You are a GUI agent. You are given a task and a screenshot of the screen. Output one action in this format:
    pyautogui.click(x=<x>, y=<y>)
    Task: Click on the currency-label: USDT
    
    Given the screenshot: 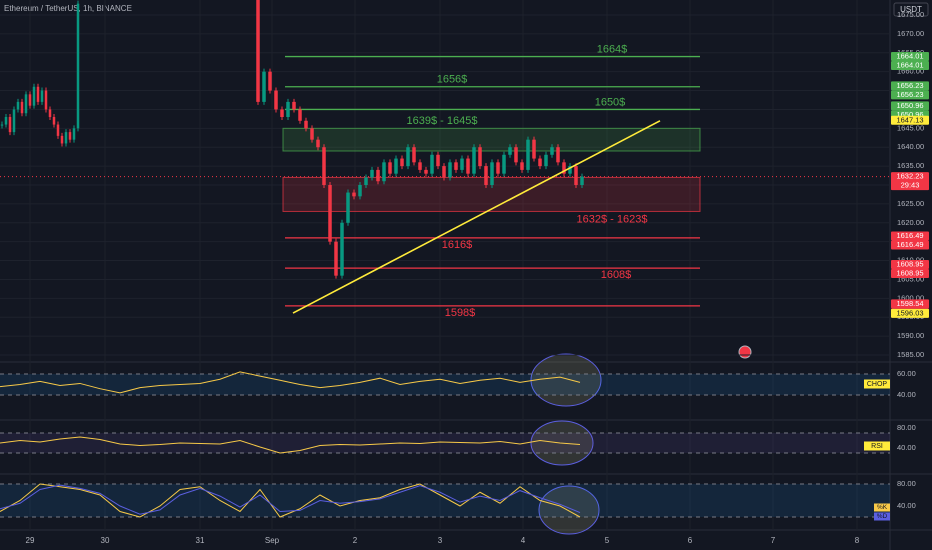 What is the action you would take?
    pyautogui.click(x=911, y=9)
    